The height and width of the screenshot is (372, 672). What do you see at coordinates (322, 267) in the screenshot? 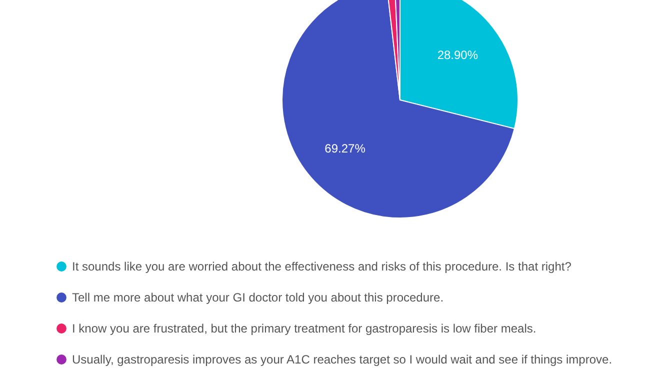
I see `legend-label: It sounds like you are worried about the effectiveness and risks of this procedure. Is that right?` at bounding box center [322, 267].